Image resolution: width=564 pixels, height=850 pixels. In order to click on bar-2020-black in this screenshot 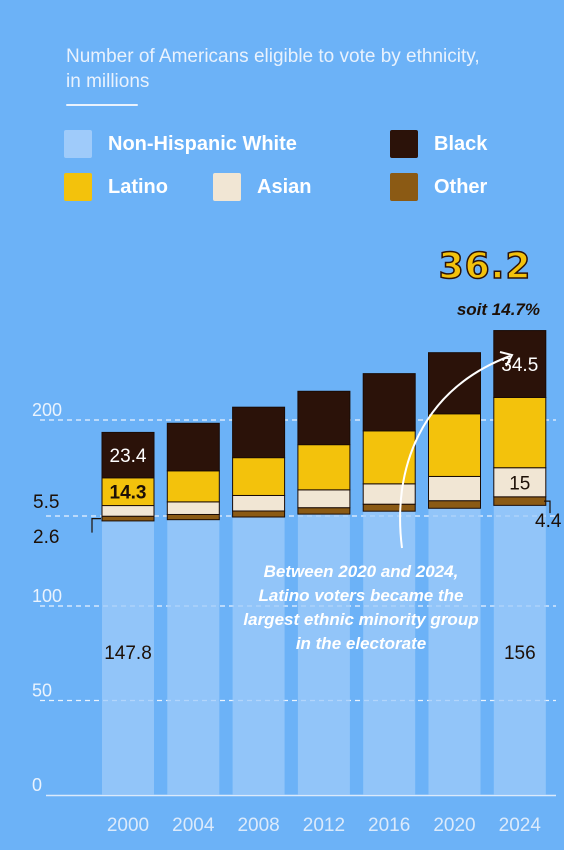, I will do `click(454, 383)`.